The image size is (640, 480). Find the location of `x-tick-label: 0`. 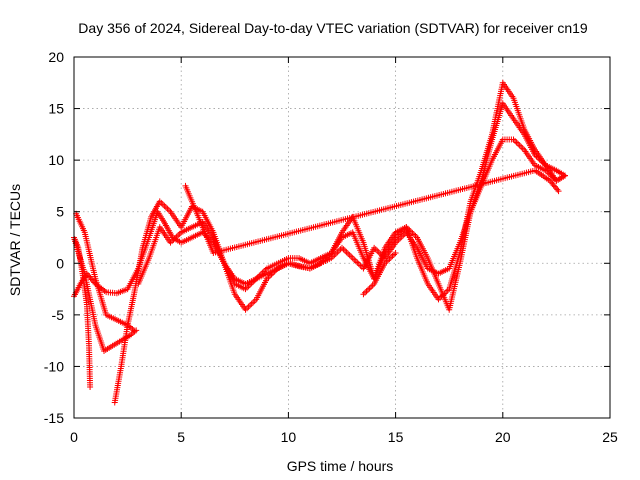

x-tick-label: 0 is located at coordinates (74, 437).